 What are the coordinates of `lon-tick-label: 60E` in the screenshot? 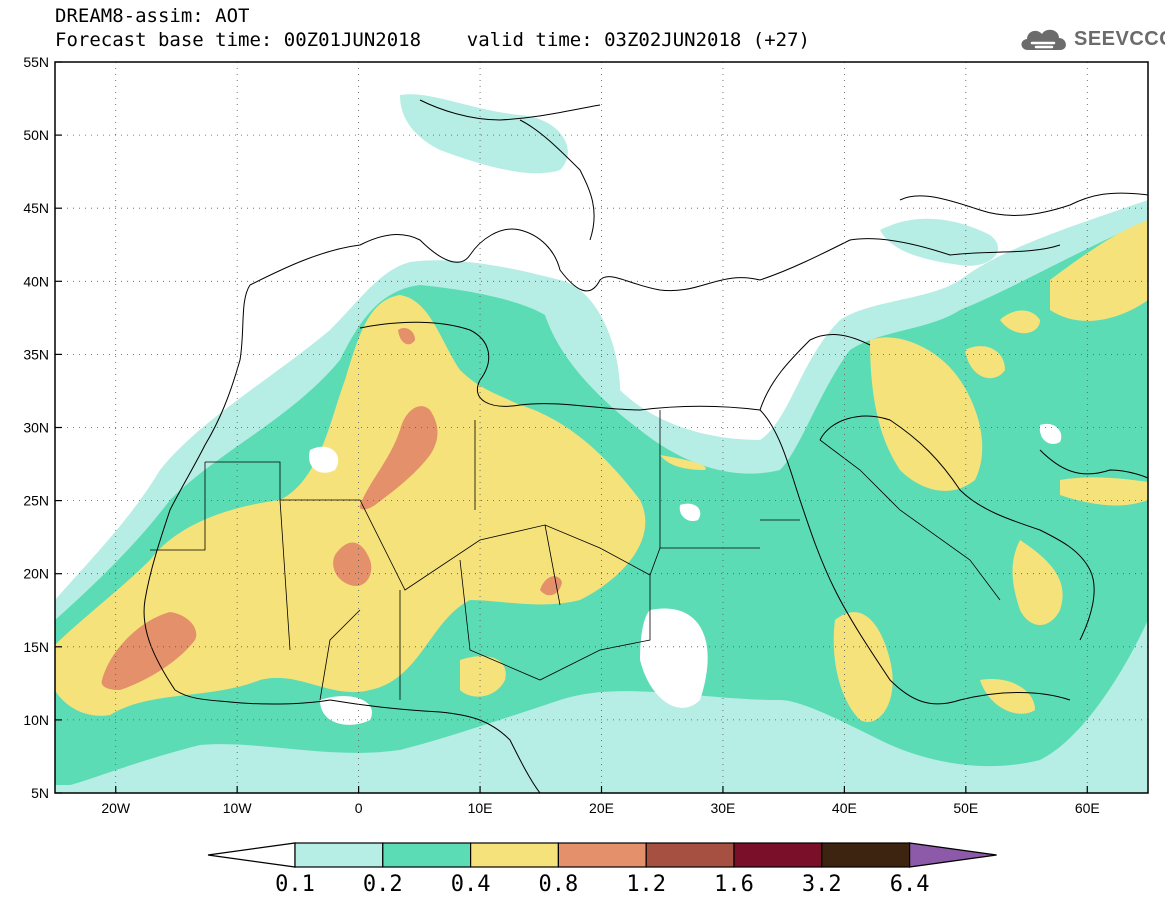 It's located at (1087, 808).